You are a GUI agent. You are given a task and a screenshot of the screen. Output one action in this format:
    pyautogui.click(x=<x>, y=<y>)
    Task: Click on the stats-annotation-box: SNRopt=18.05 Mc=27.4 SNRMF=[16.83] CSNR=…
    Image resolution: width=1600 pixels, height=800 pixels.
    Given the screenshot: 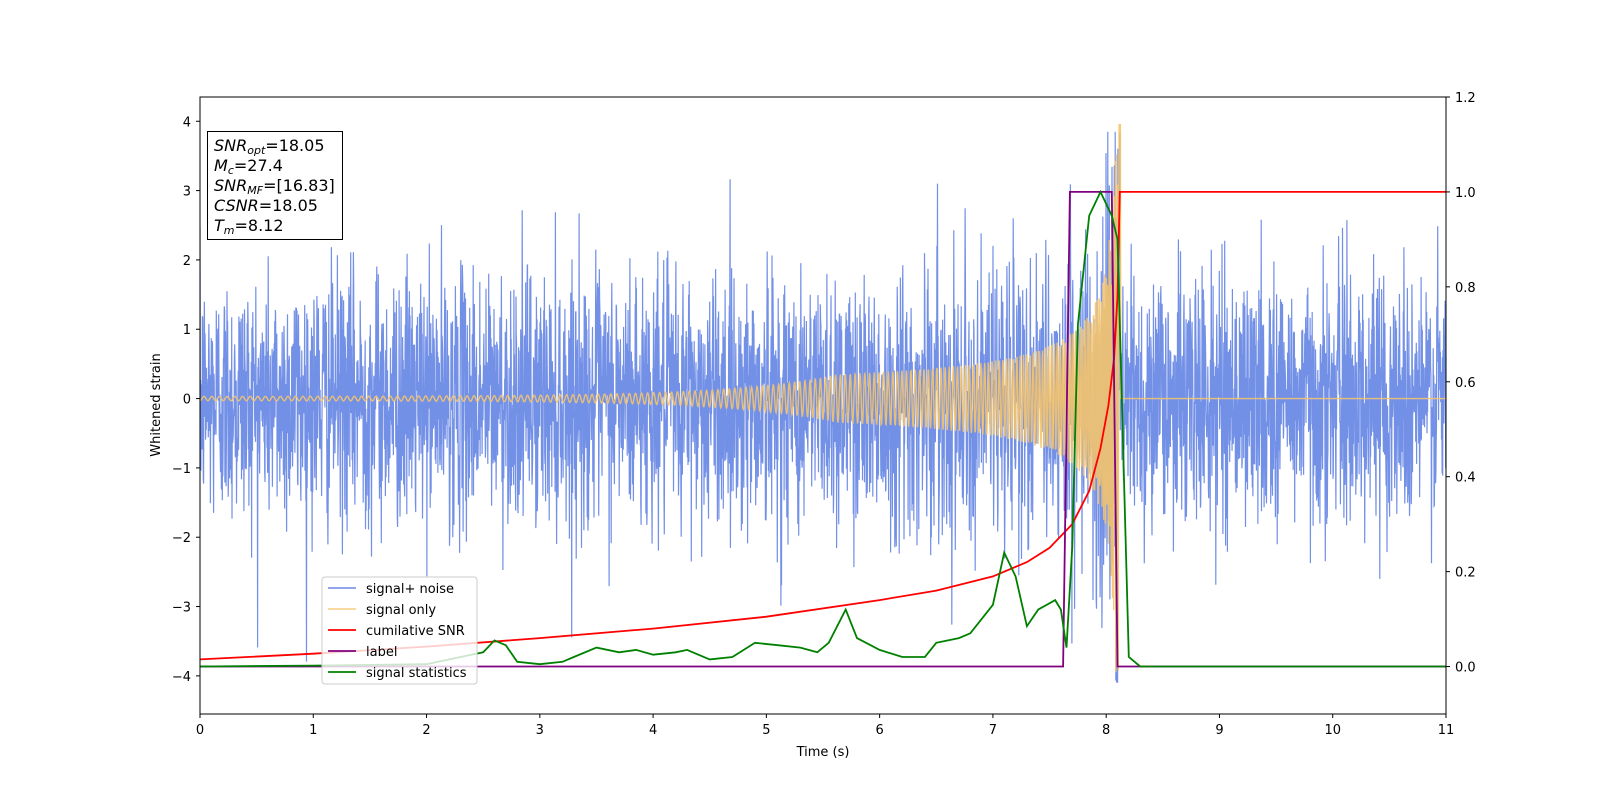 What is the action you would take?
    pyautogui.click(x=275, y=185)
    